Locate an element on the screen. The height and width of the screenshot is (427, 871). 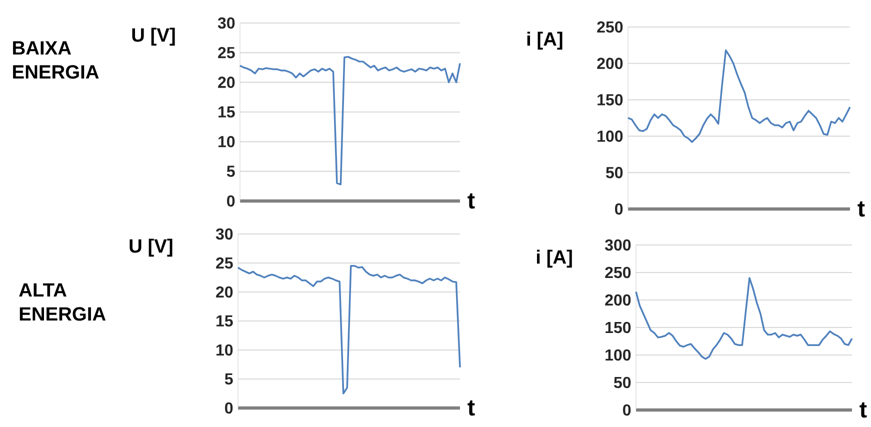
y-tick-label: 300 is located at coordinates (617, 245).